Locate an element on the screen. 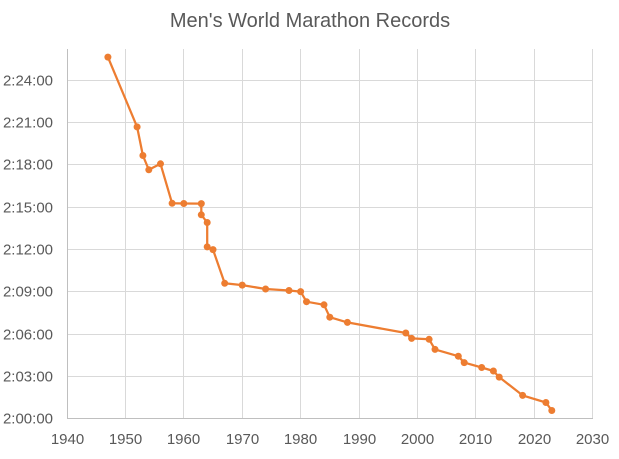 This screenshot has height=459, width=619. svg-text: 1970 is located at coordinates (242, 439).